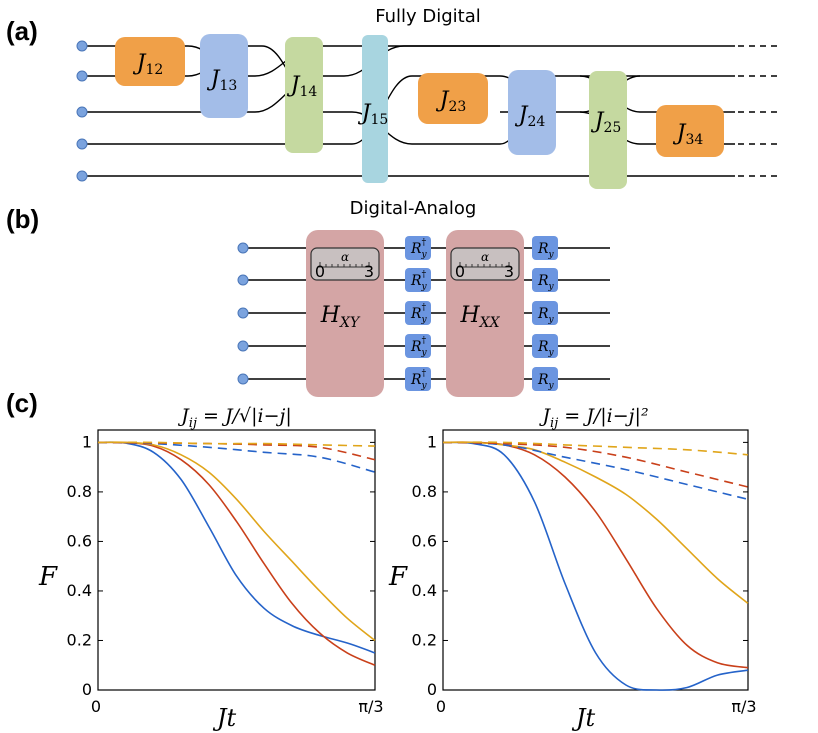  Describe the element at coordinates (22, 403) in the screenshot. I see `panel-c-label: (c)` at that location.